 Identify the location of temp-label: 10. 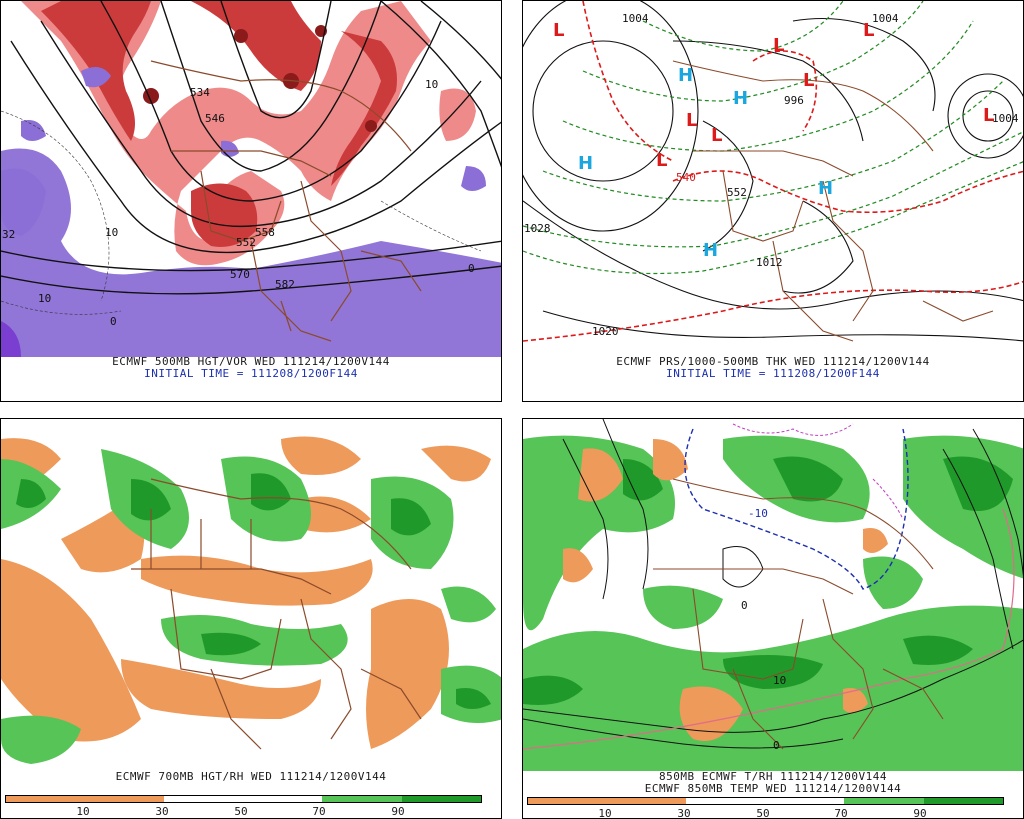
(779, 680).